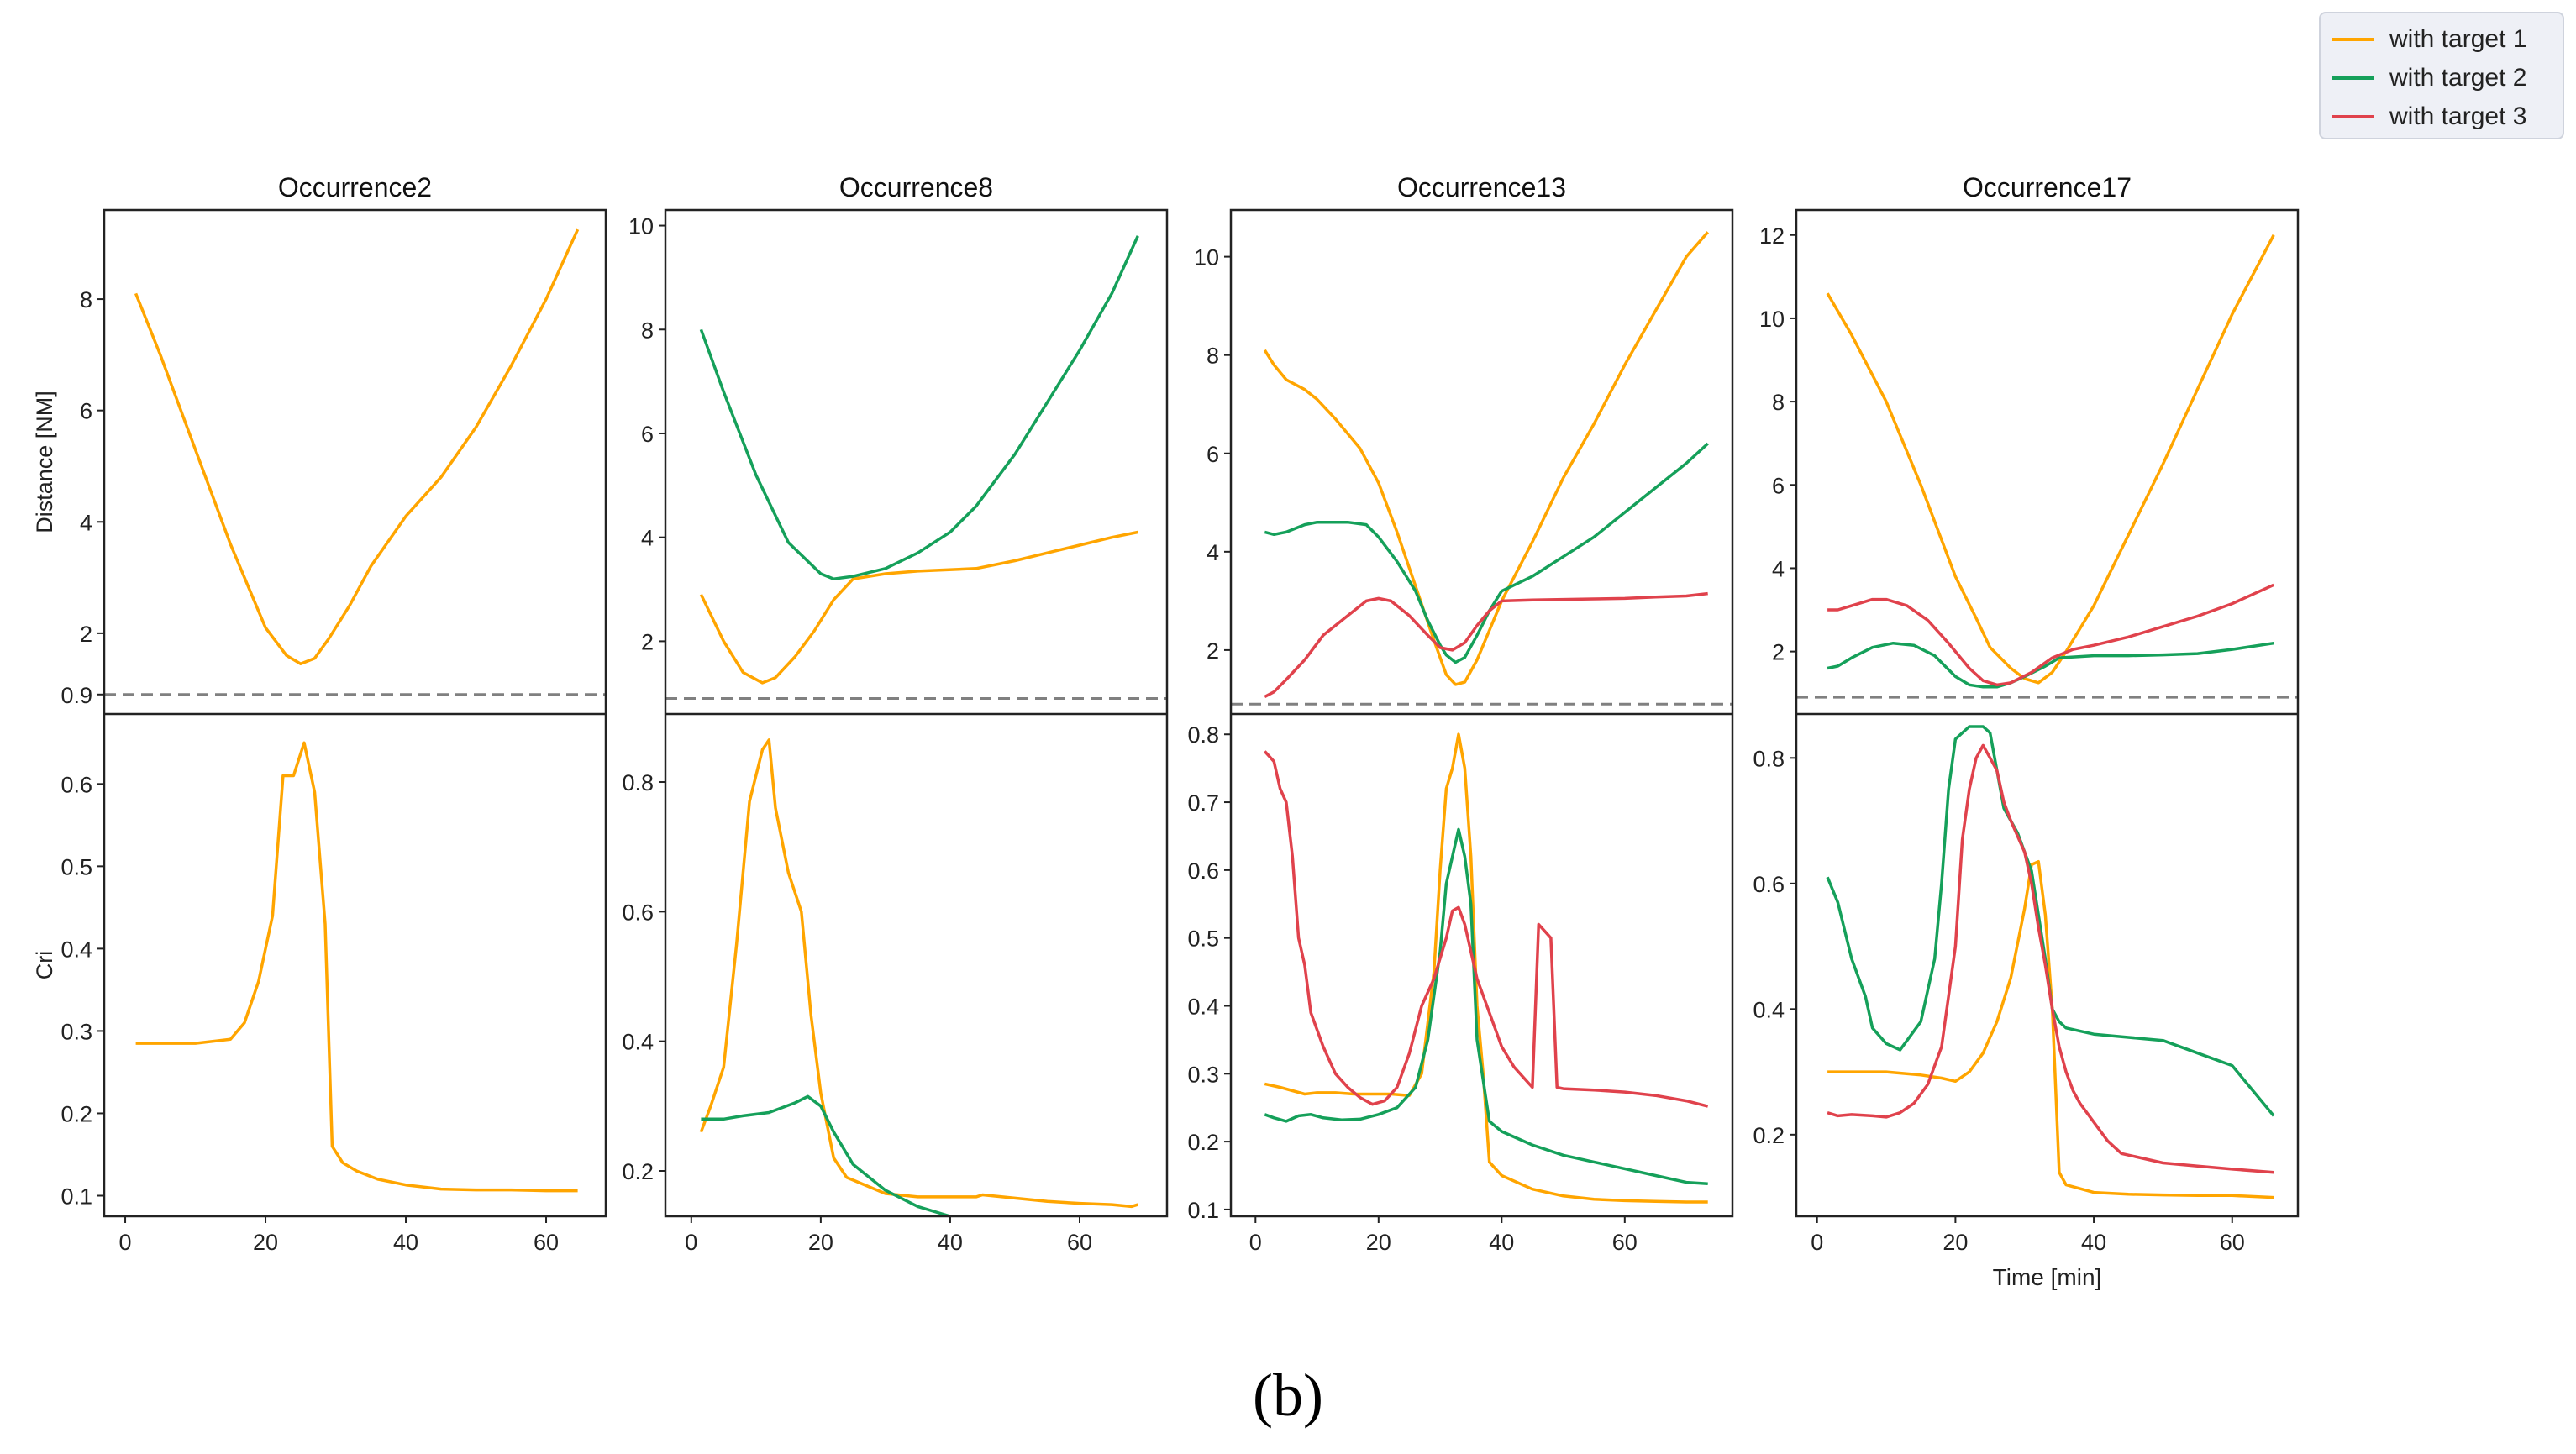 The height and width of the screenshot is (1454, 2576). I want to click on figure-caption: (b), so click(1288, 1395).